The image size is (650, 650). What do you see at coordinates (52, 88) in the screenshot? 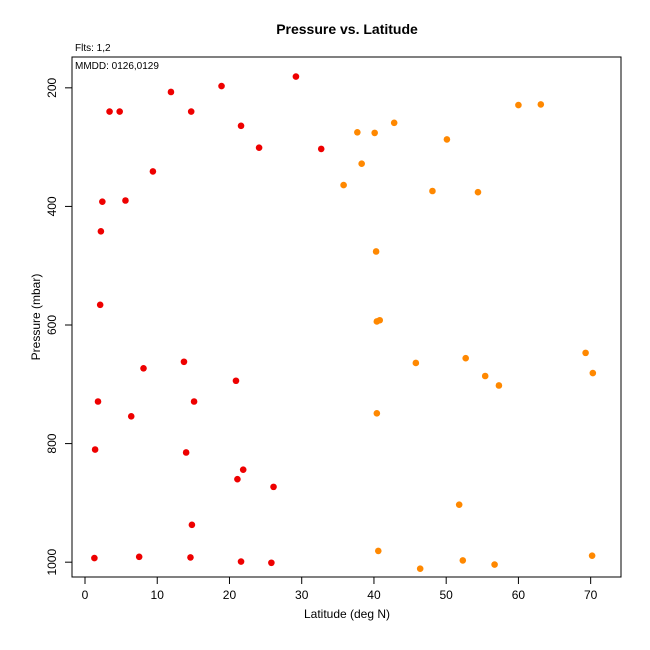
I see `y-tick-label: 200` at bounding box center [52, 88].